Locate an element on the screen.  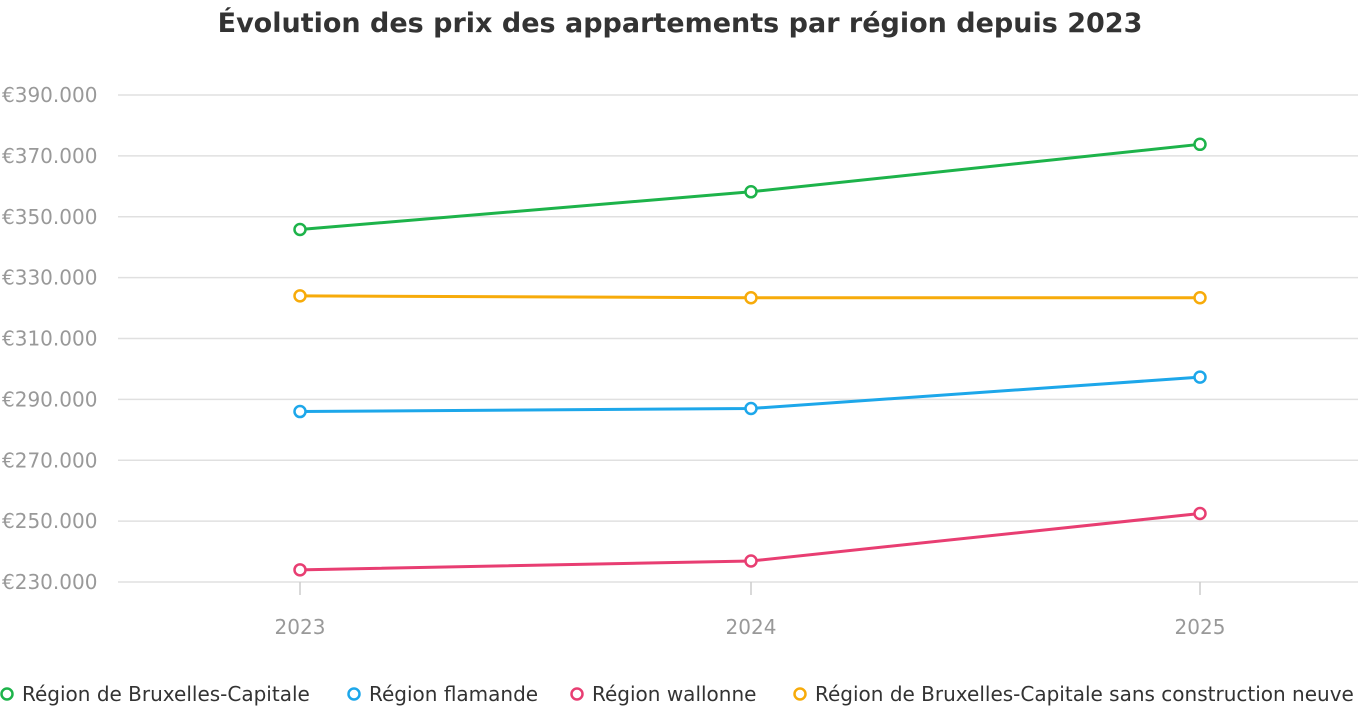
legend-item: Région wallonne is located at coordinates (663, 694).